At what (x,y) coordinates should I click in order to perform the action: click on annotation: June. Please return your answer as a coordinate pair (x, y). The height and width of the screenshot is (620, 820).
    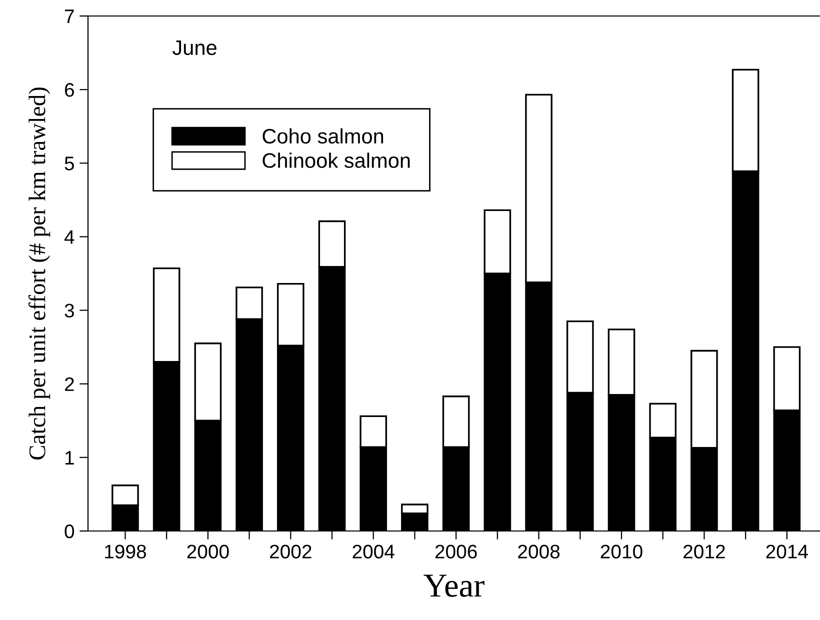
    Looking at the image, I should click on (194, 48).